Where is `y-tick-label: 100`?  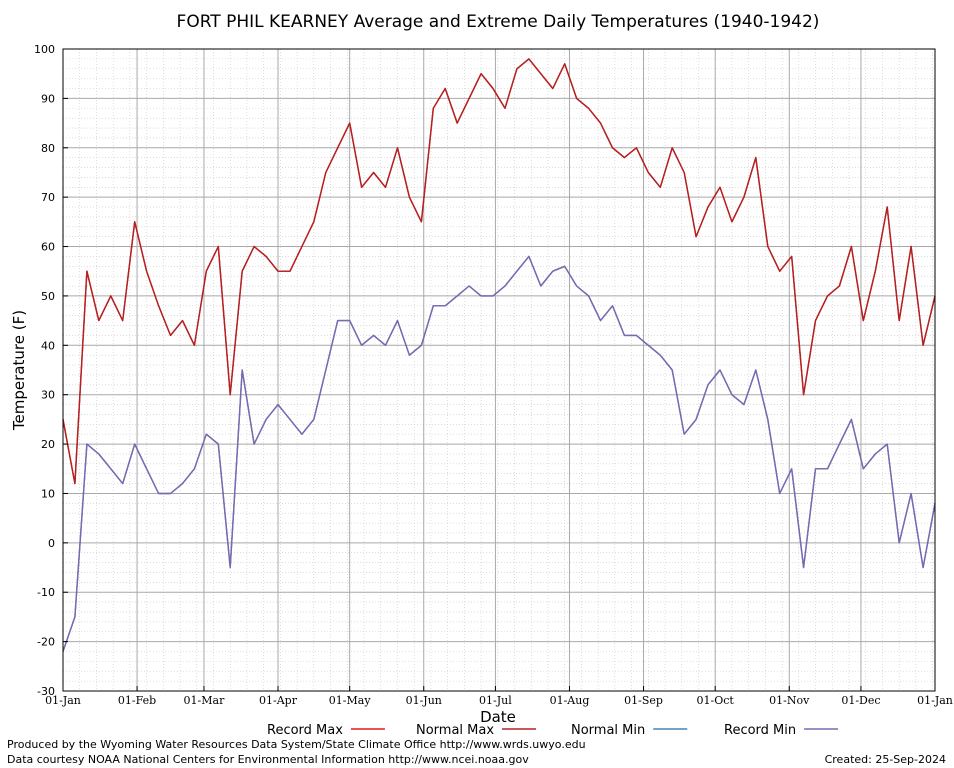 y-tick-label: 100 is located at coordinates (44, 49).